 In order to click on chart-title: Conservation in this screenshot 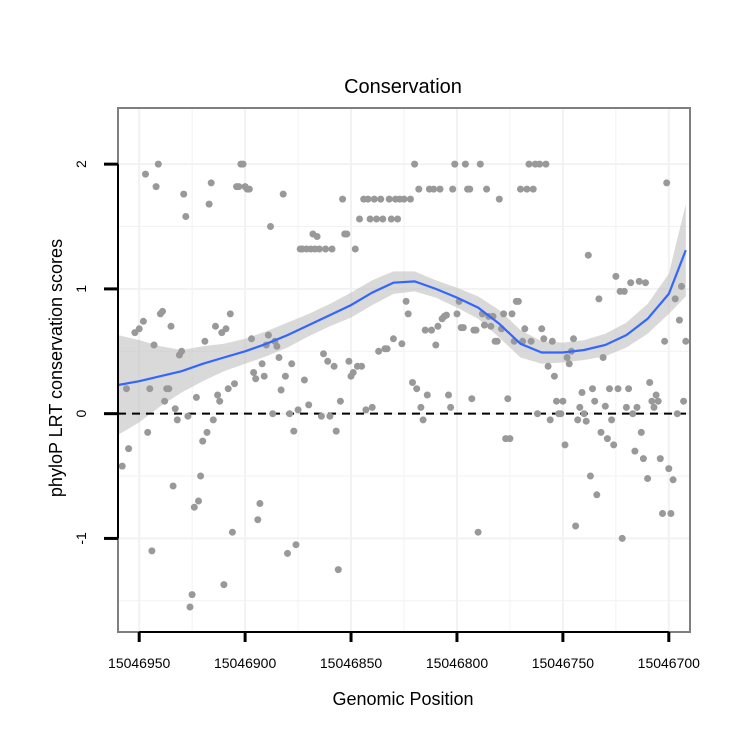, I will do `click(403, 87)`.